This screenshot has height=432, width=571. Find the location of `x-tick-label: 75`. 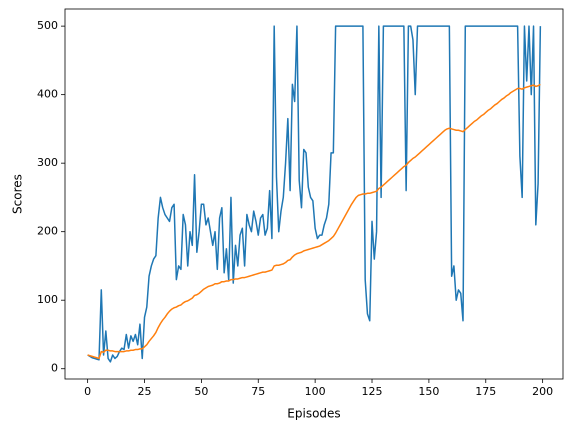

x-tick-label: 75 is located at coordinates (258, 391).